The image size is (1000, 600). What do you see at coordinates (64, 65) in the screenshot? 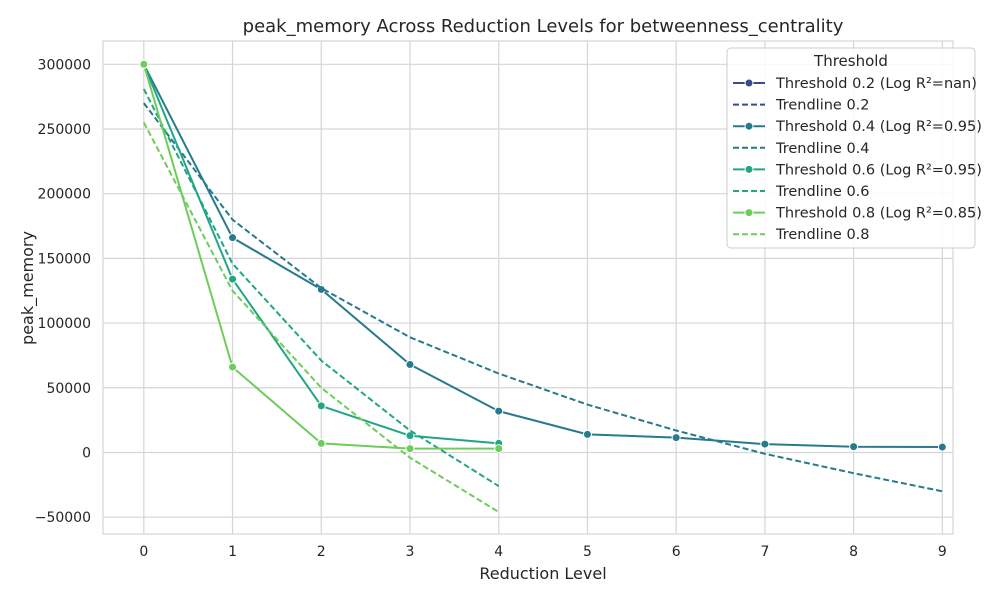
I see `y-tick-label: 300000` at bounding box center [64, 65].